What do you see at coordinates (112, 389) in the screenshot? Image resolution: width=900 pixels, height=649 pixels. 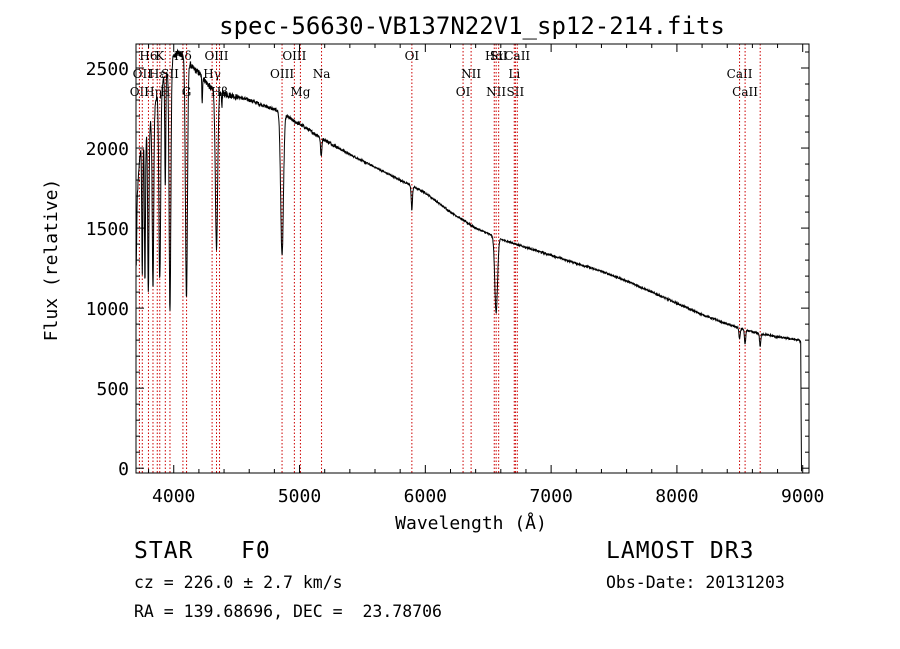 I see `y-tick-label: 500` at bounding box center [112, 389].